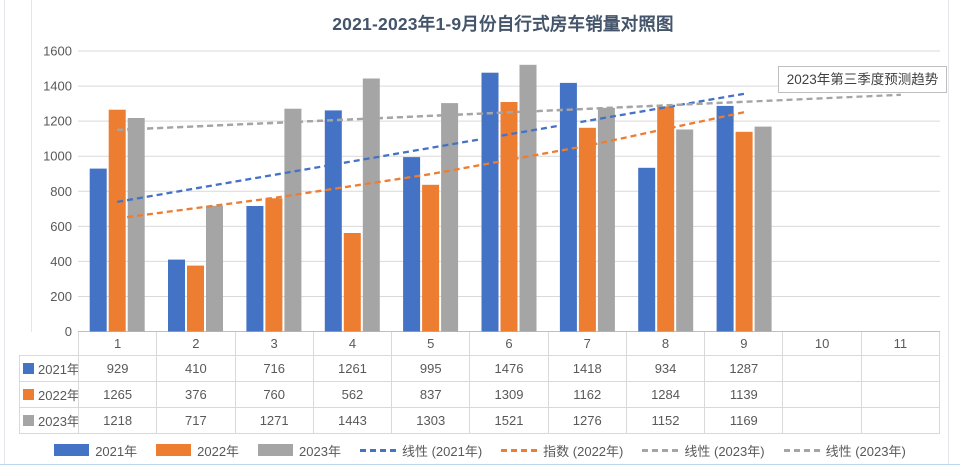 Image resolution: width=960 pixels, height=470 pixels. Describe the element at coordinates (68, 331) in the screenshot. I see `y-axis-tick-label: 0` at that location.